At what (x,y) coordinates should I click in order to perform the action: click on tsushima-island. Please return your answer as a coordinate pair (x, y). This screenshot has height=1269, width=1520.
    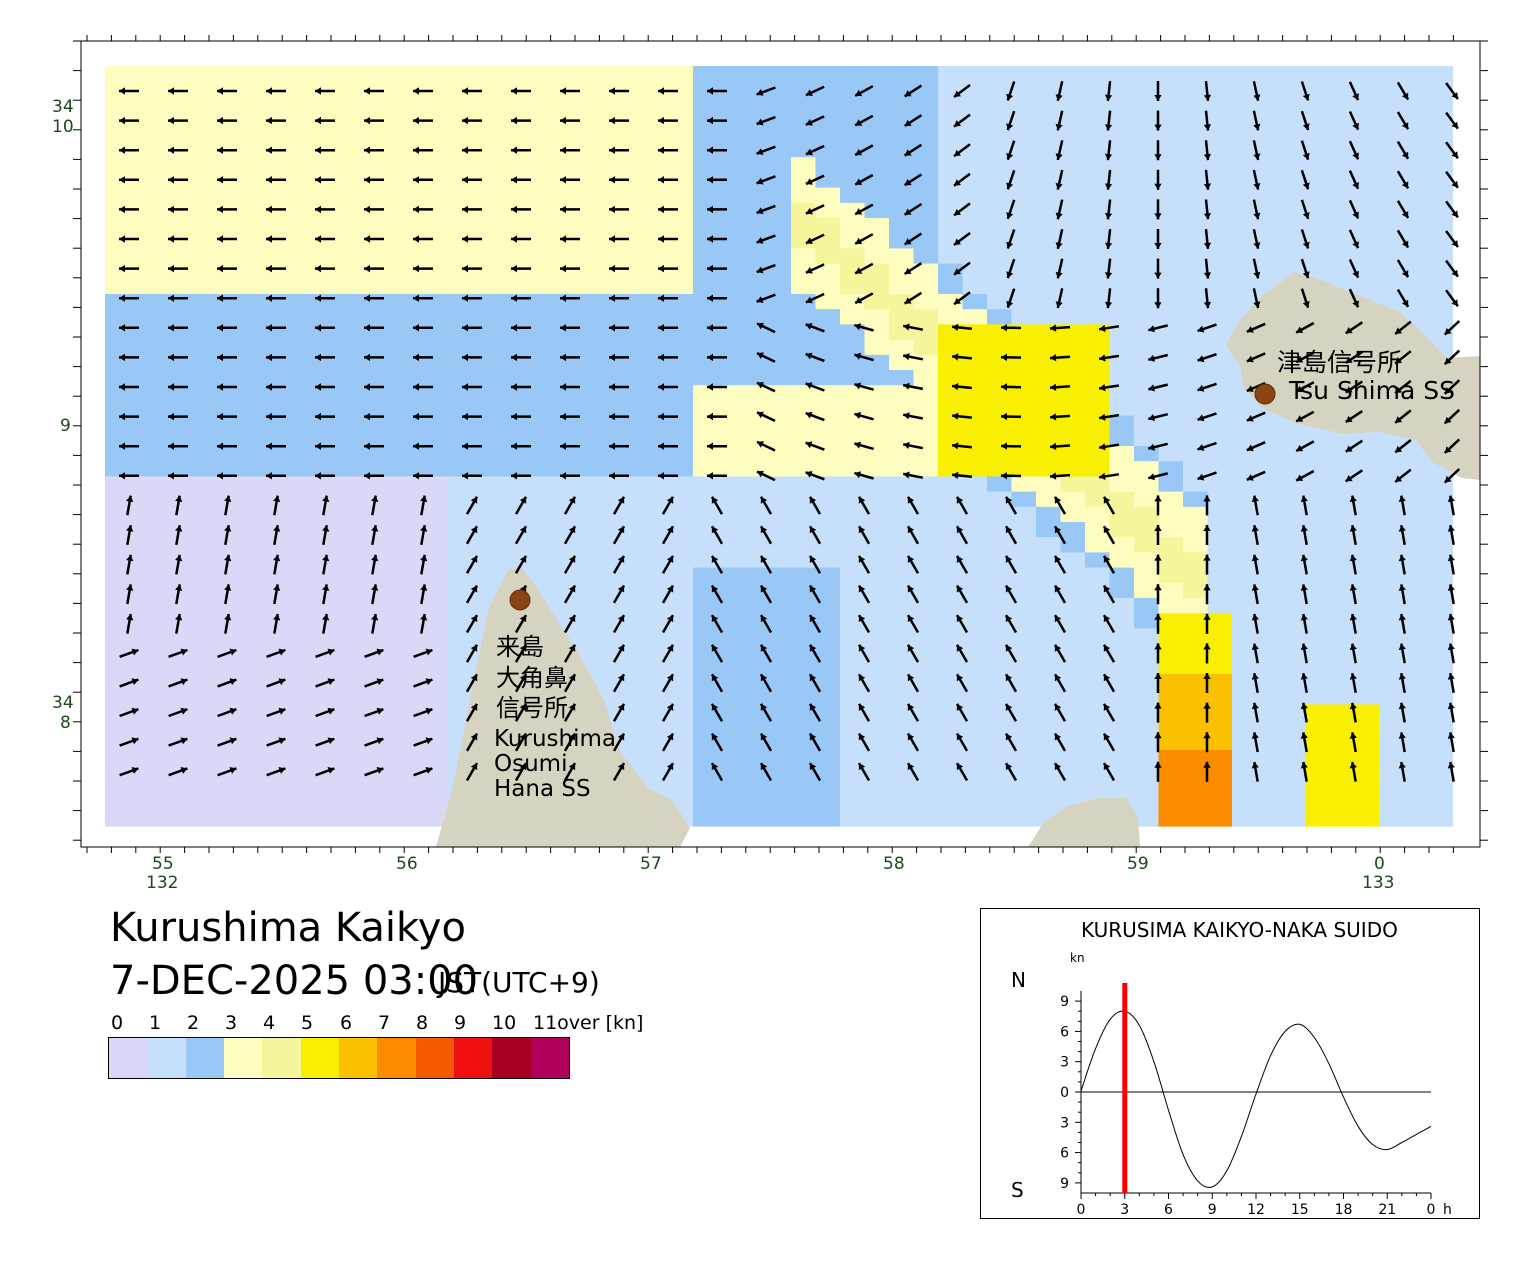
    Looking at the image, I should click on (1353, 376).